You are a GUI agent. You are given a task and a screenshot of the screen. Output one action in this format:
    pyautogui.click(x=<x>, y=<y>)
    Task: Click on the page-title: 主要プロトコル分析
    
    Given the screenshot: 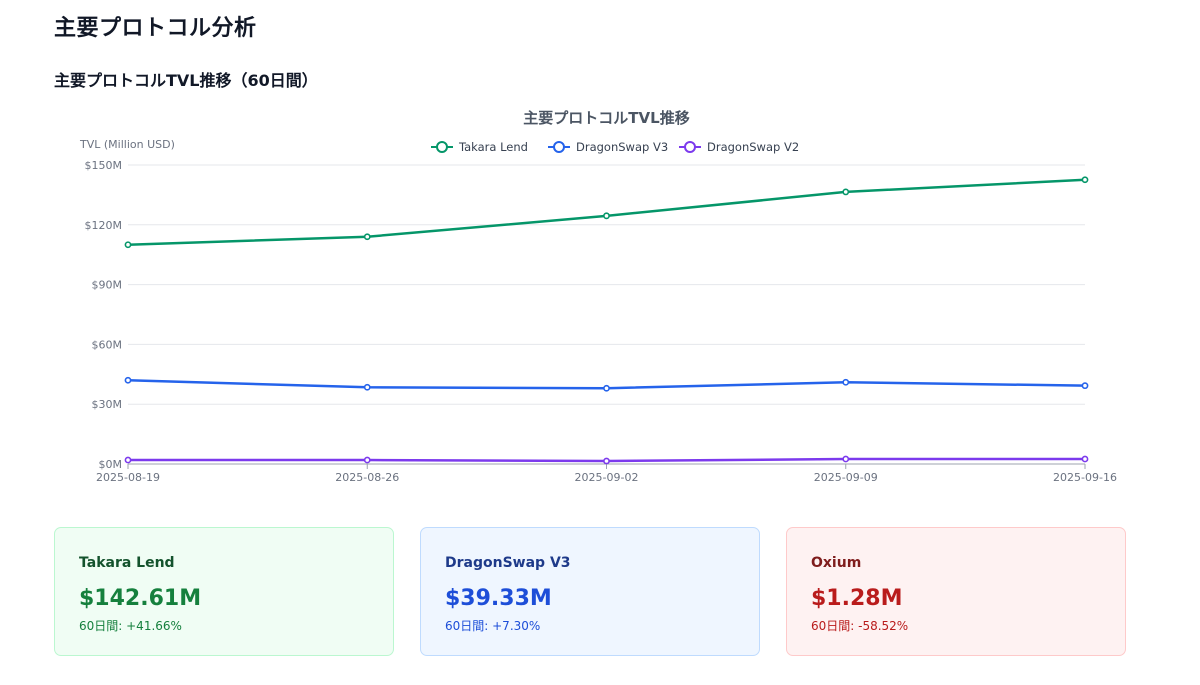 What is the action you would take?
    pyautogui.click(x=155, y=28)
    